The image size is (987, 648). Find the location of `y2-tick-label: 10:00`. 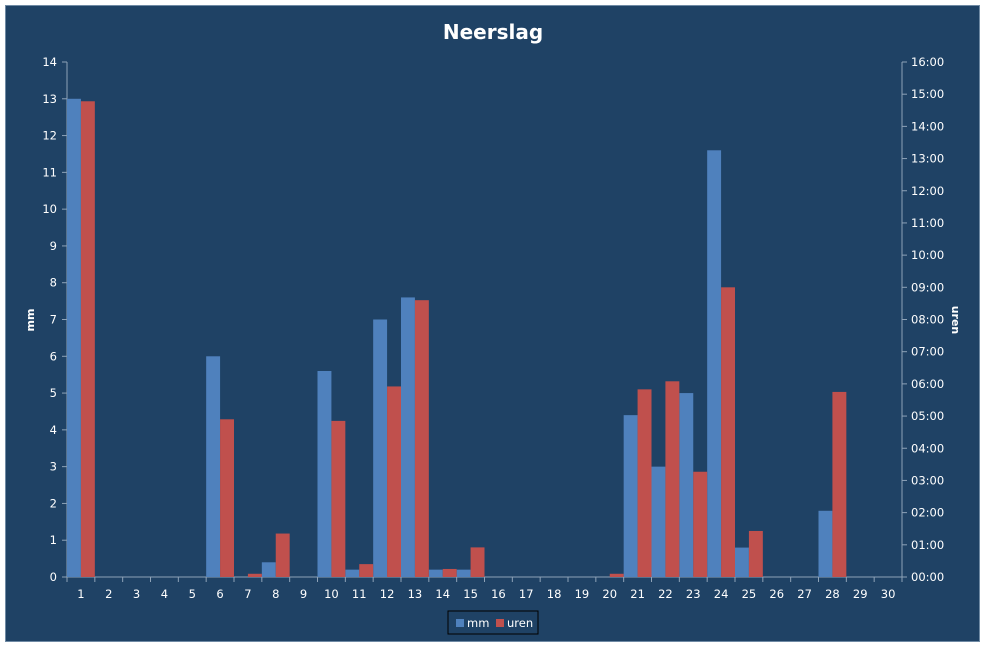

y2-tick-label: 10:00 is located at coordinates (927, 255).